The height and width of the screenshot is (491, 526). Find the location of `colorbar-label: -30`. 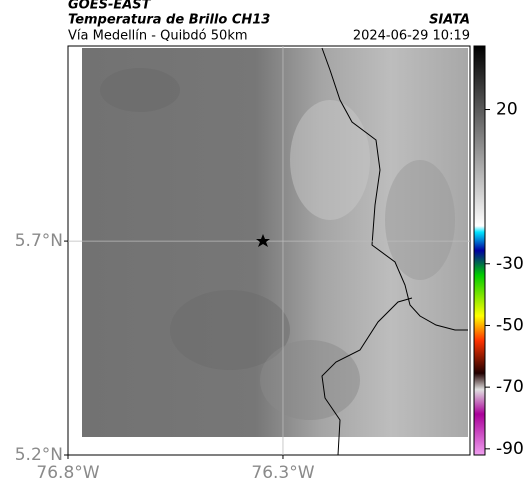

colorbar-label: -30 is located at coordinates (510, 264).